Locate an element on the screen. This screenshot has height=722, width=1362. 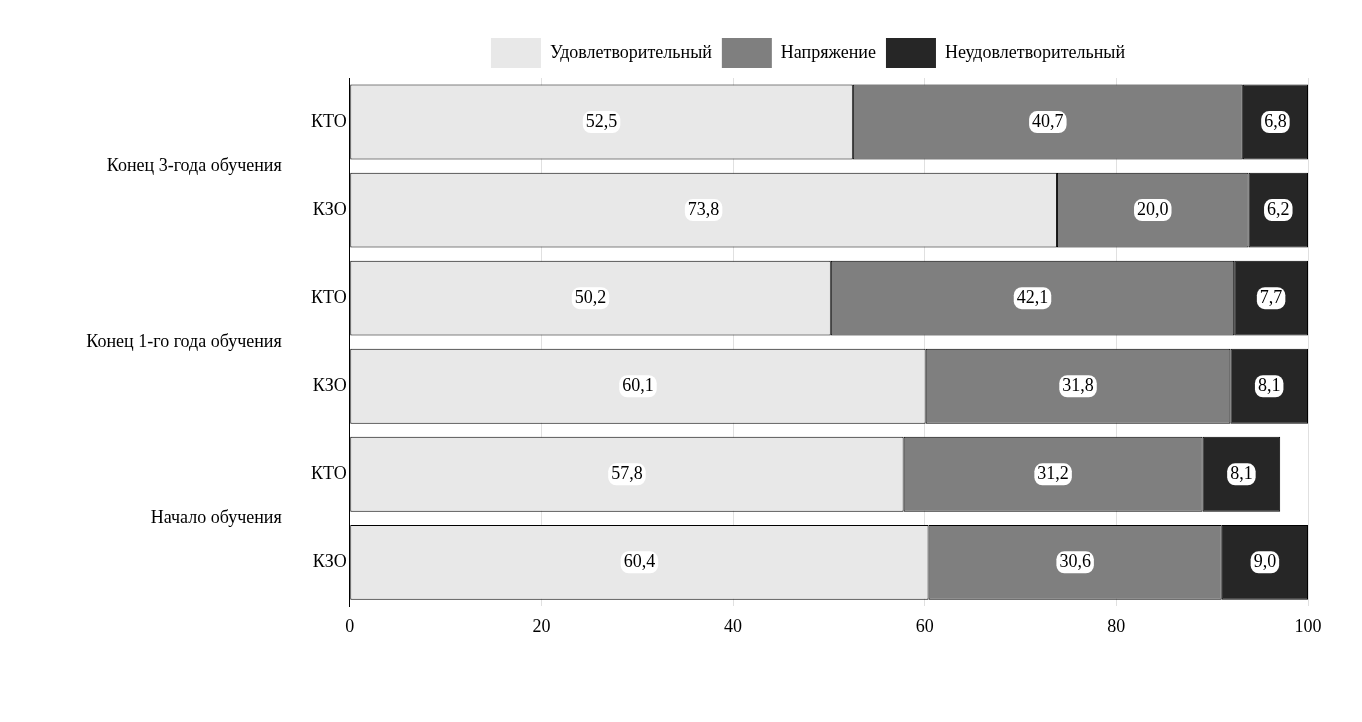
x-tick-label: 20 is located at coordinates (541, 625).